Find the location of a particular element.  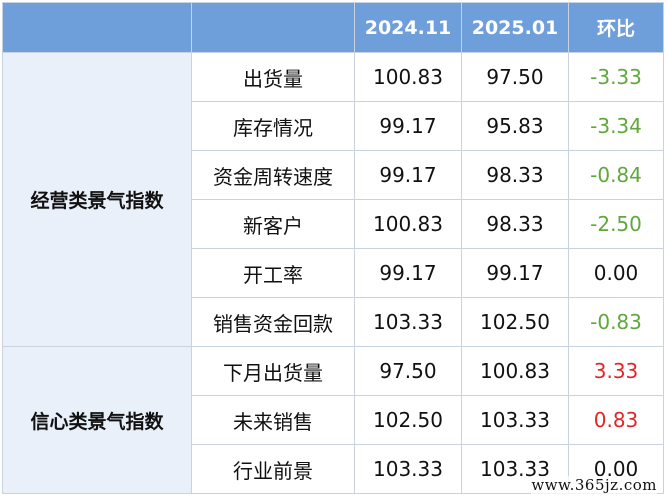

metric-name: 行业前景 is located at coordinates (273, 469).